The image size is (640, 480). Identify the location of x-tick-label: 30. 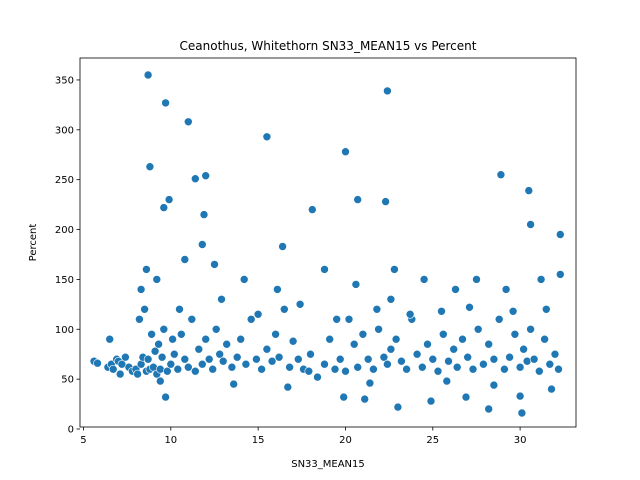
(520, 440).